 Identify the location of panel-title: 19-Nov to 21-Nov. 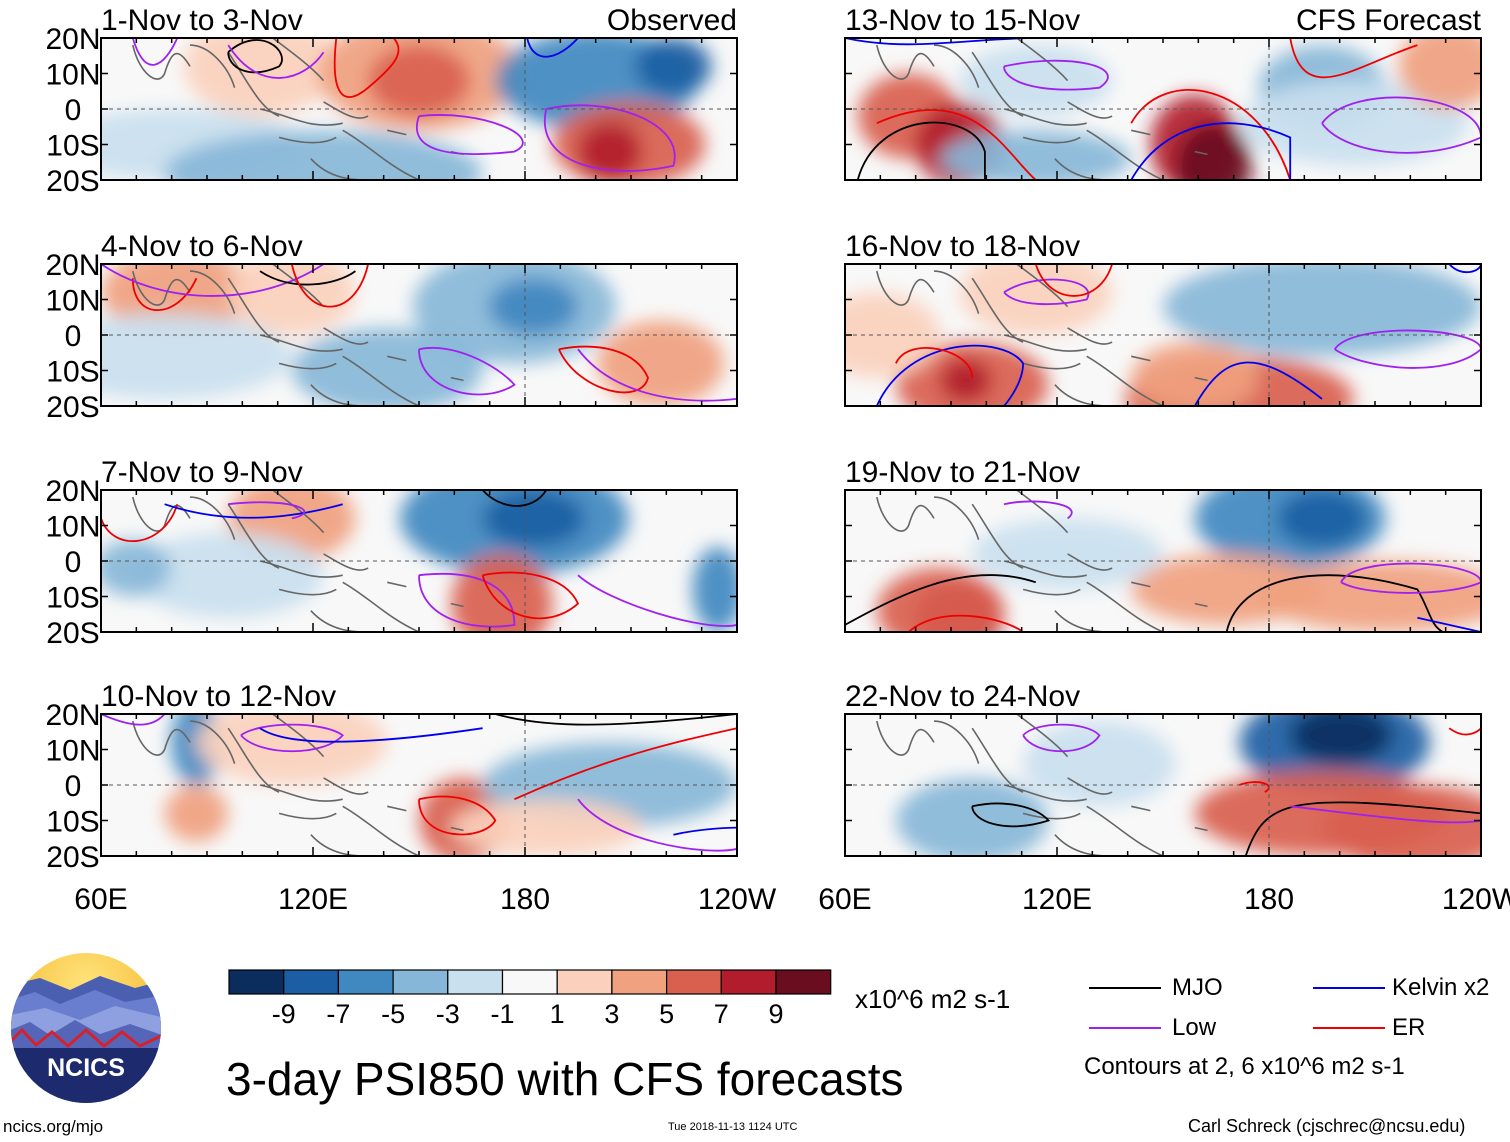
(962, 472).